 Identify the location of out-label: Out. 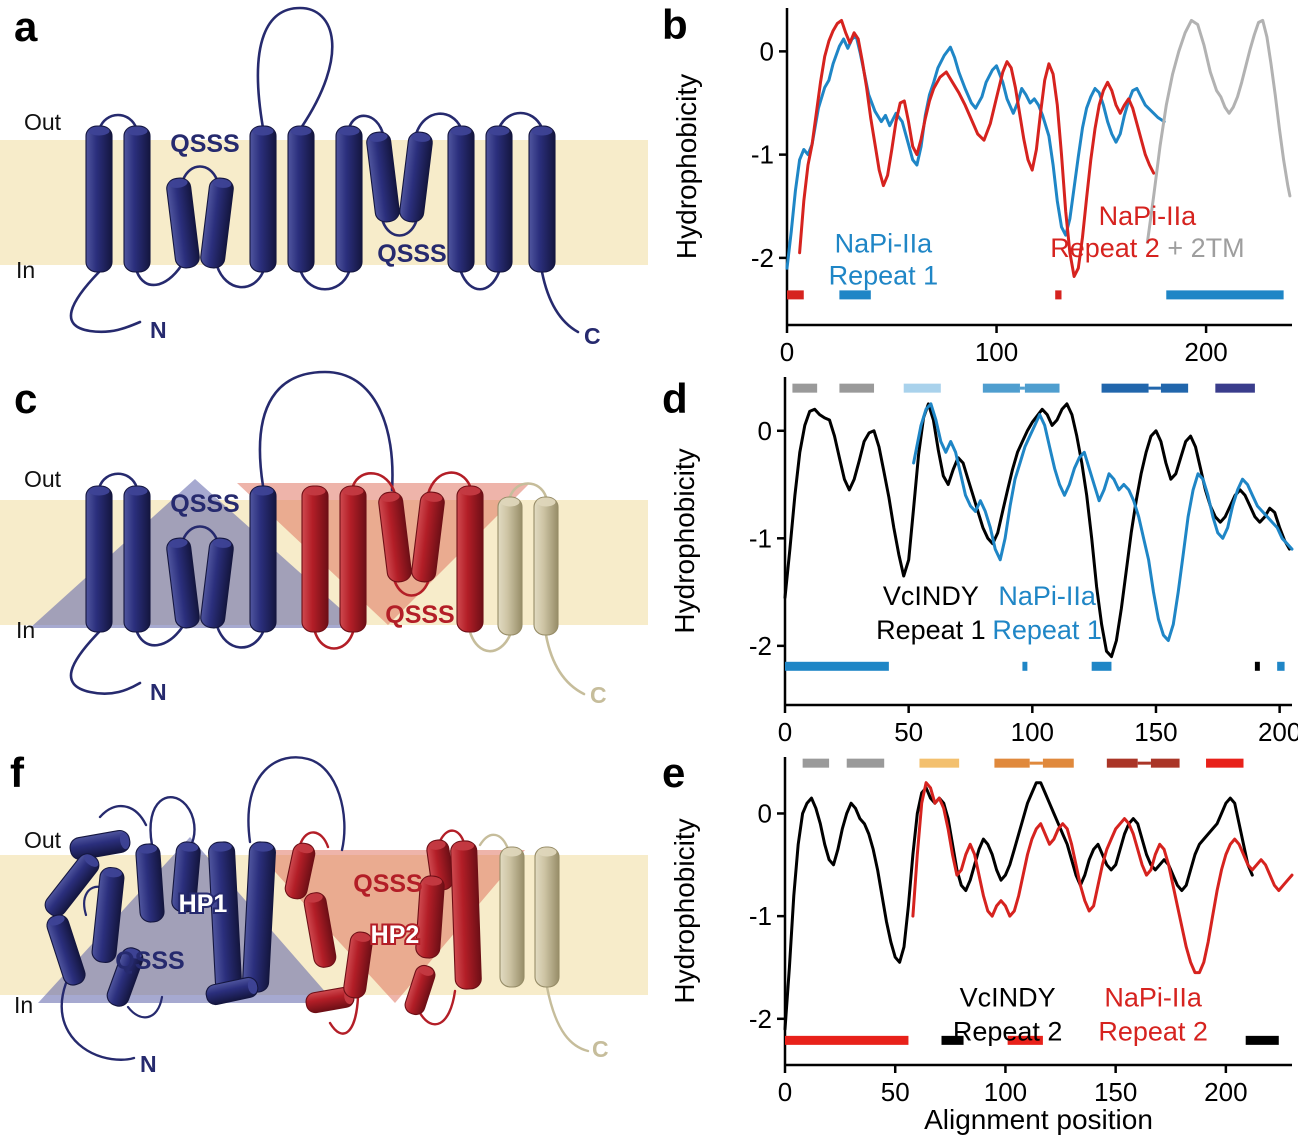
(43, 122).